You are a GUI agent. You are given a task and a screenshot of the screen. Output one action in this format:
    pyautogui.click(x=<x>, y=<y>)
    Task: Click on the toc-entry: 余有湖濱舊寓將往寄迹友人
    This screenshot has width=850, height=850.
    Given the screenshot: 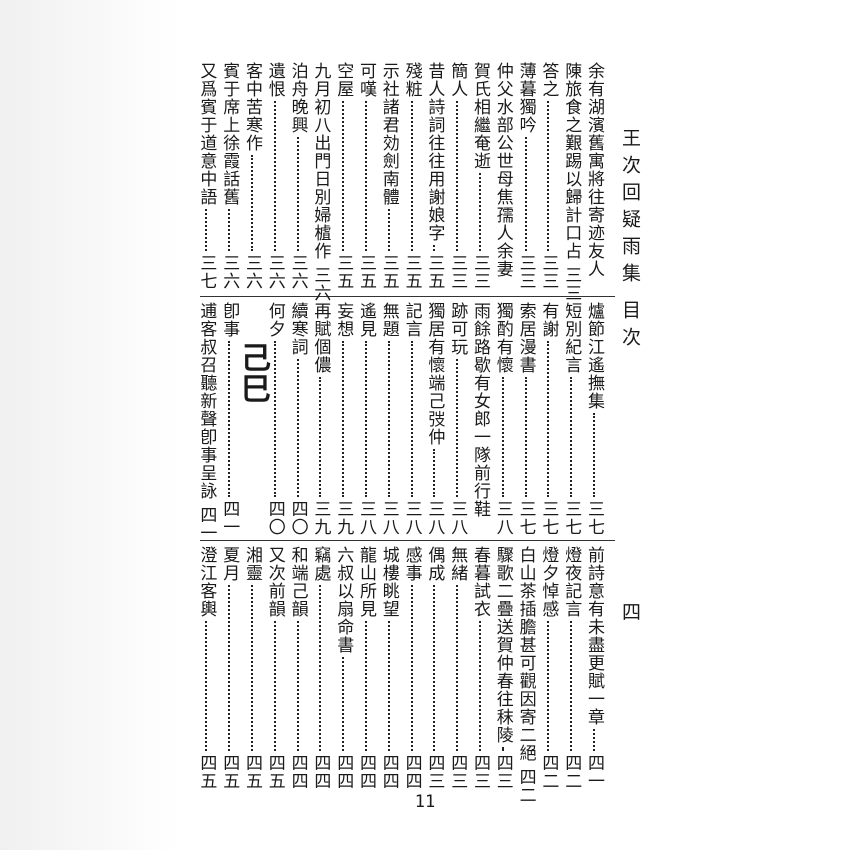 What is the action you would take?
    pyautogui.click(x=594, y=176)
    